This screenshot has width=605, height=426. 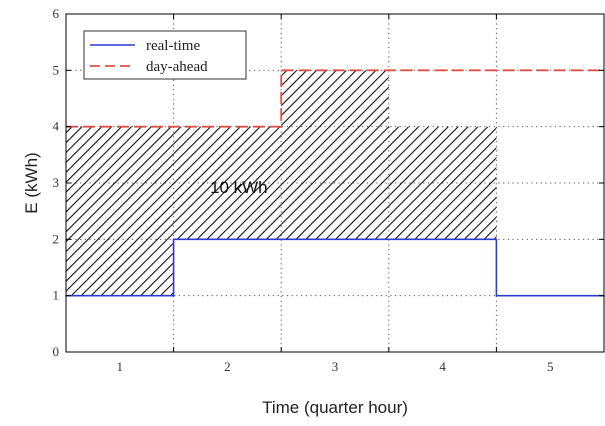 What do you see at coordinates (56, 238) in the screenshot?
I see `y-tick-label: 2` at bounding box center [56, 238].